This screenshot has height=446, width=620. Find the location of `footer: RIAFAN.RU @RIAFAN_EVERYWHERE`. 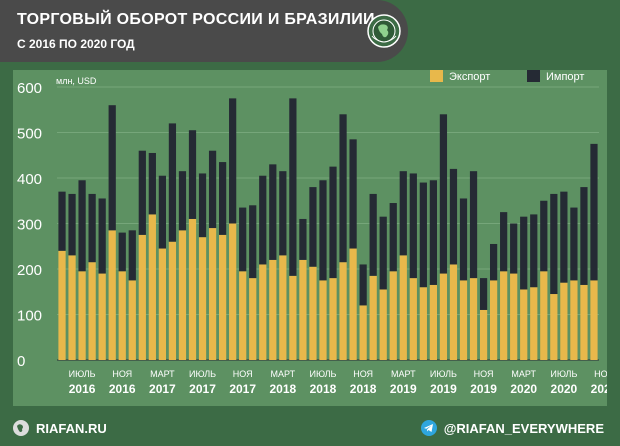

footer: RIAFAN.RU @RIAFAN_EVERYWHERE is located at coordinates (310, 429).